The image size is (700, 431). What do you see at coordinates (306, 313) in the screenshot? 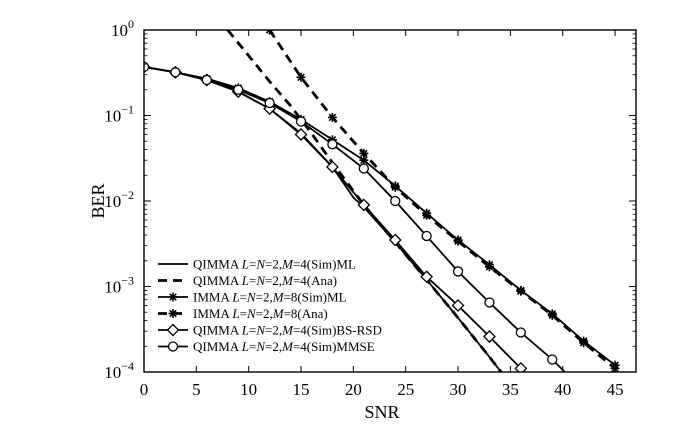
I see `legend-label-part: =8(Ana)` at bounding box center [306, 313].